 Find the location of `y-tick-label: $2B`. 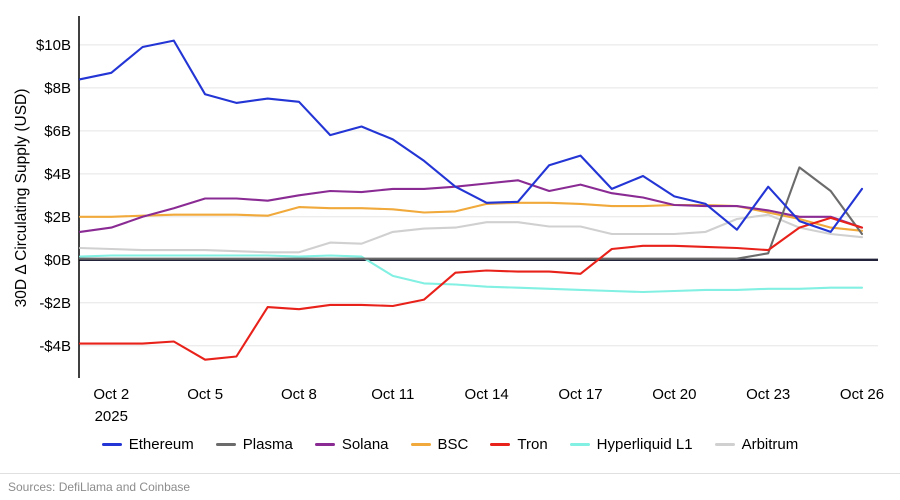

y-tick-label: $2B is located at coordinates (57, 217).